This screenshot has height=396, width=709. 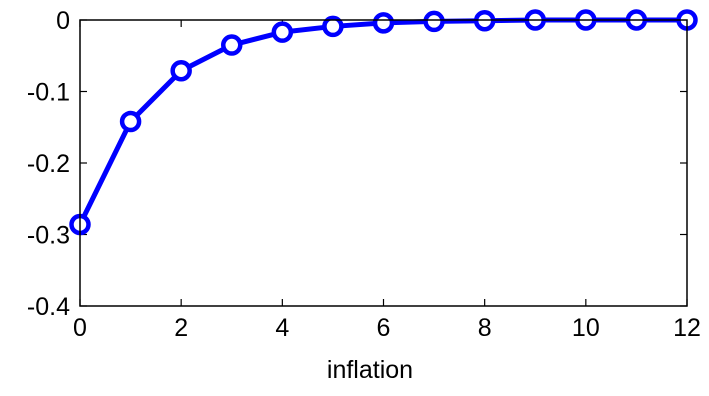 What do you see at coordinates (687, 328) in the screenshot?
I see `x-tick-label: 12` at bounding box center [687, 328].